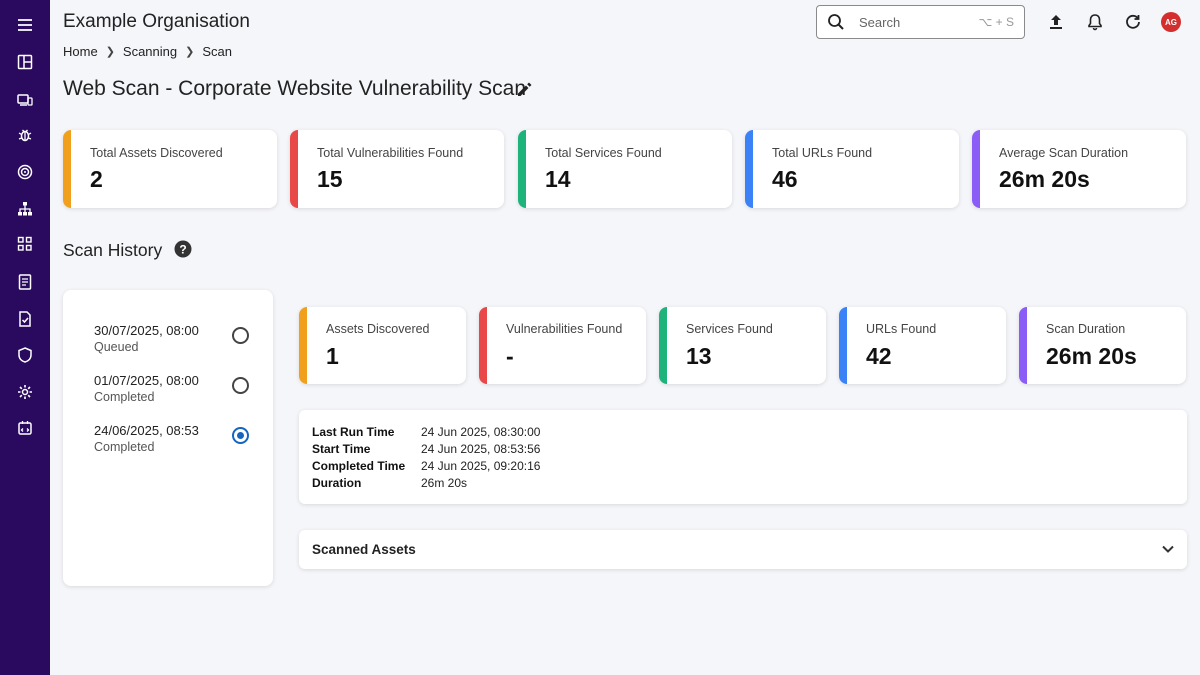  What do you see at coordinates (525, 89) in the screenshot?
I see `edit-icon` at bounding box center [525, 89].